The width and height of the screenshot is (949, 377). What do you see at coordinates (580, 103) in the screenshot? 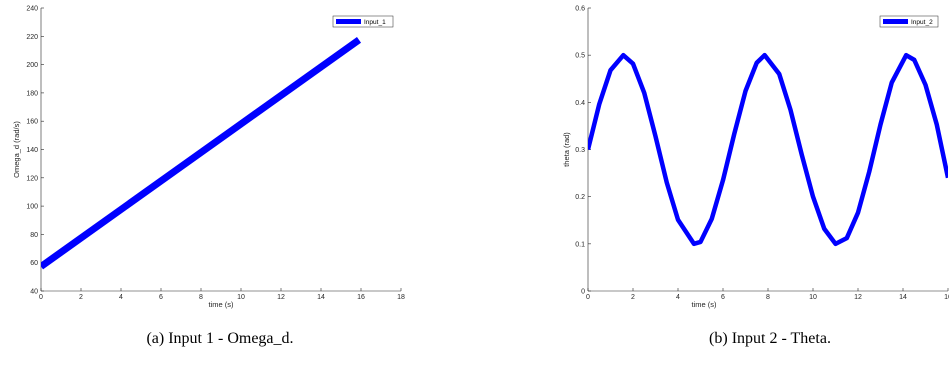
I see `y-tick-label: 0.4` at bounding box center [580, 103].